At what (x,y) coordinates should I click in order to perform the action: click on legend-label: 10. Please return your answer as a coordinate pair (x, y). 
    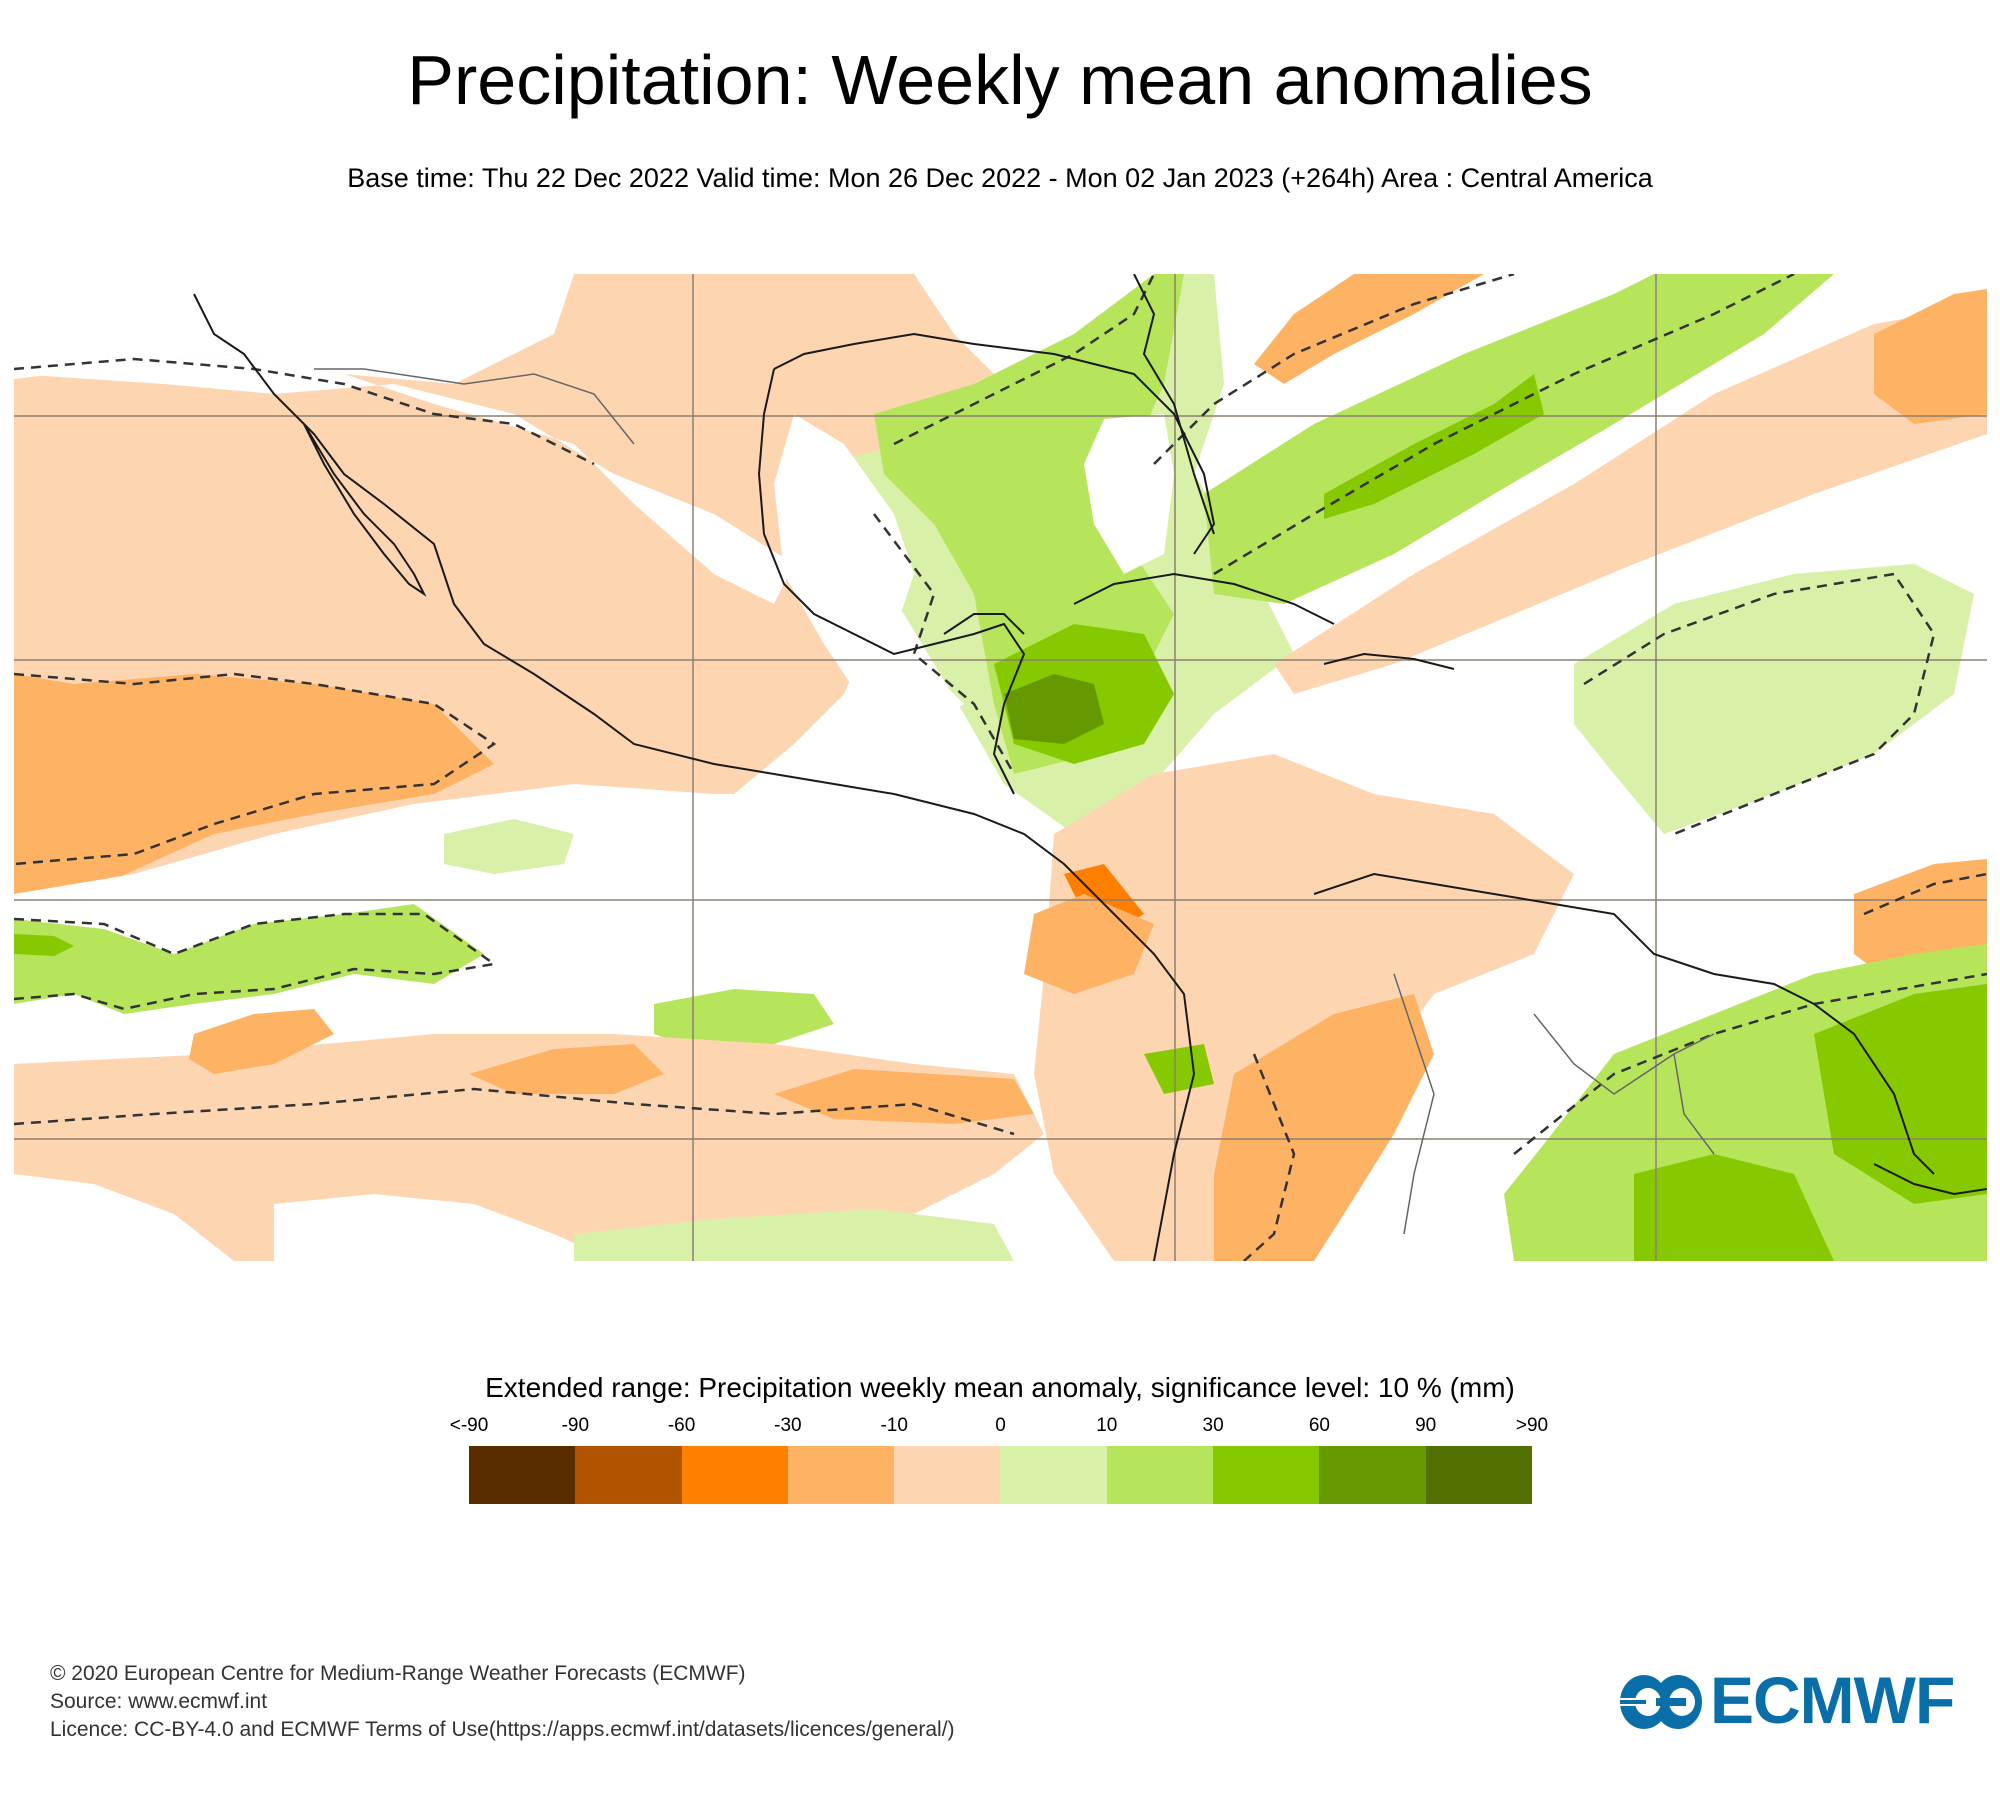
    Looking at the image, I should click on (1107, 1425).